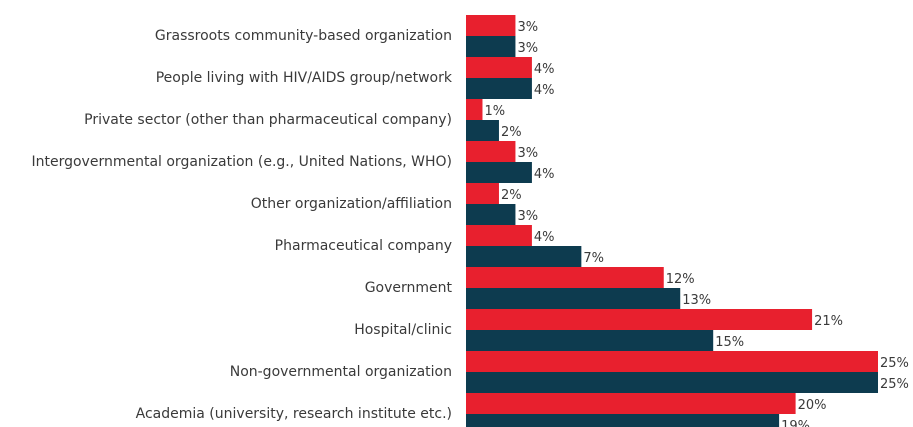 Image resolution: width=913 pixels, height=427 pixels. Describe the element at coordinates (812, 405) in the screenshot. I see `data-label: 20%` at that location.